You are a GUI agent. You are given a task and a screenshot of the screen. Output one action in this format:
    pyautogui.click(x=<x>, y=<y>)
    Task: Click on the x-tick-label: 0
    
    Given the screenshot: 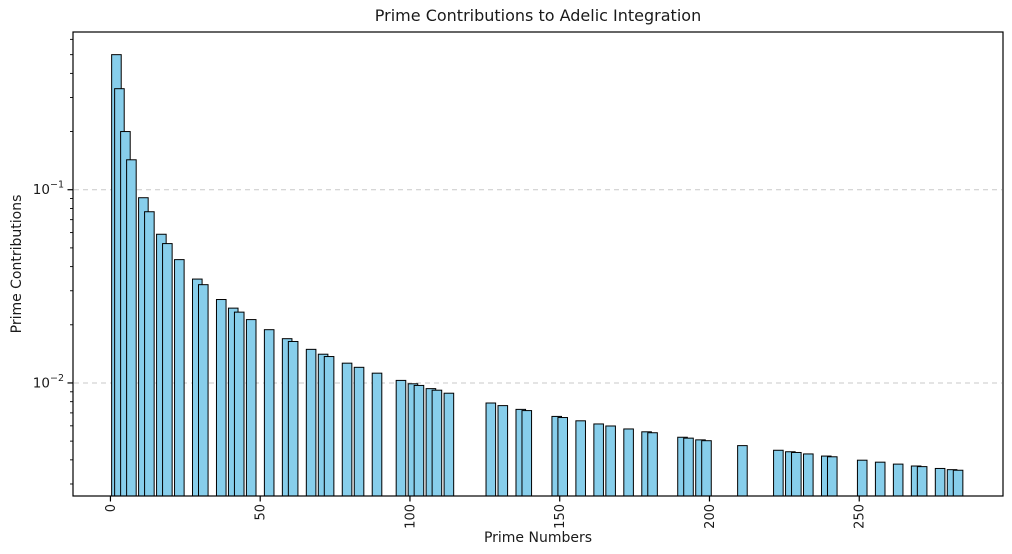 What is the action you would take?
    pyautogui.click(x=111, y=508)
    